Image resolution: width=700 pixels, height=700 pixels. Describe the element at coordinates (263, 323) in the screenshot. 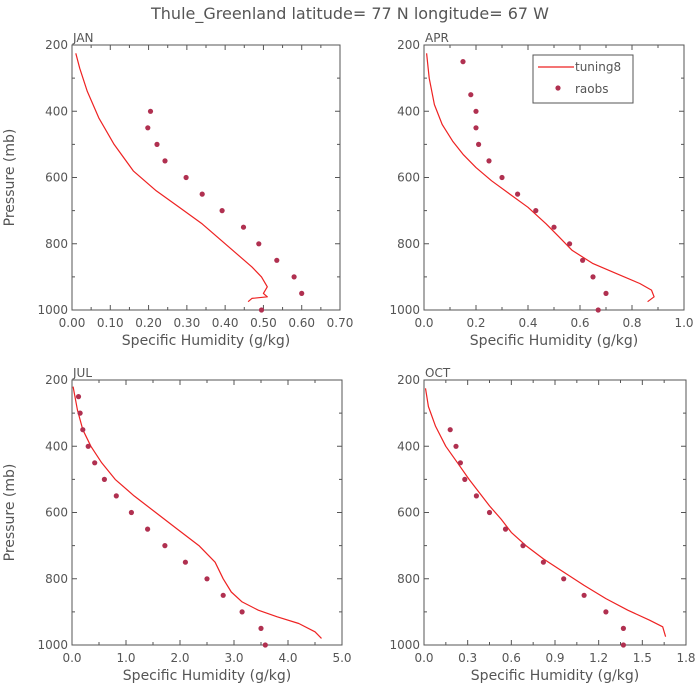

I see `x-tick-label: 0.50` at that location.